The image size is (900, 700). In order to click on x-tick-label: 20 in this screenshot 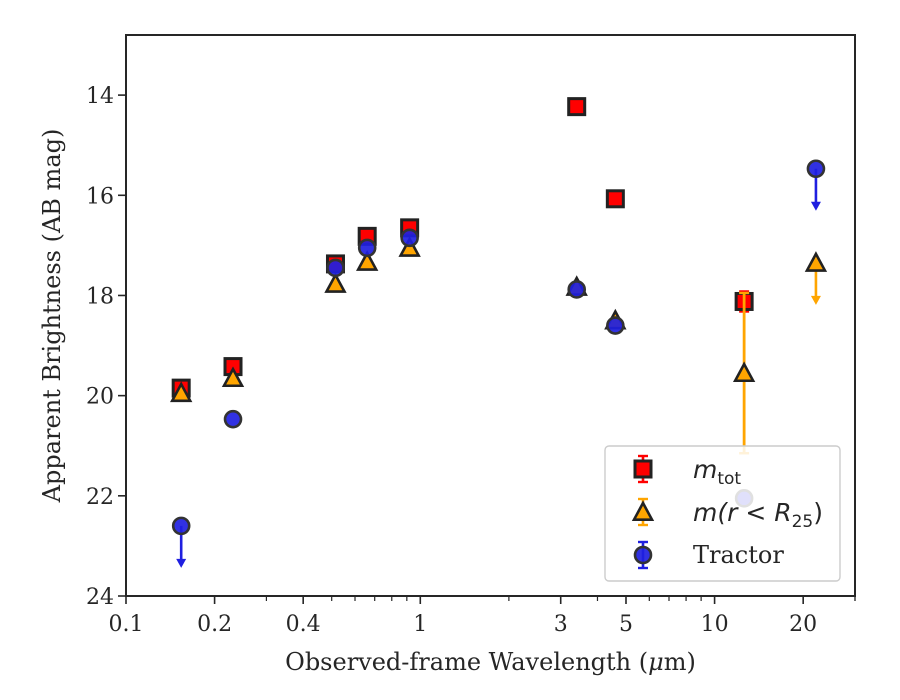, I will do `click(803, 624)`.